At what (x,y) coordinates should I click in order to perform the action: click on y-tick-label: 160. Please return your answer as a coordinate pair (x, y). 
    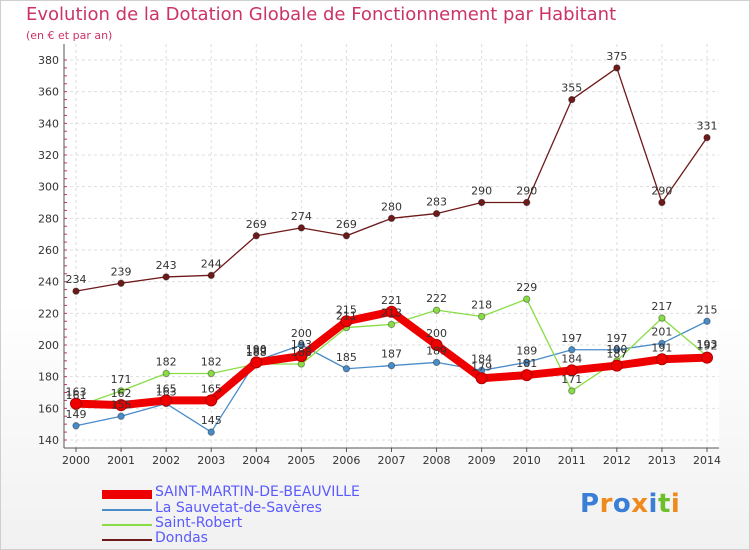
    Looking at the image, I should click on (48, 408).